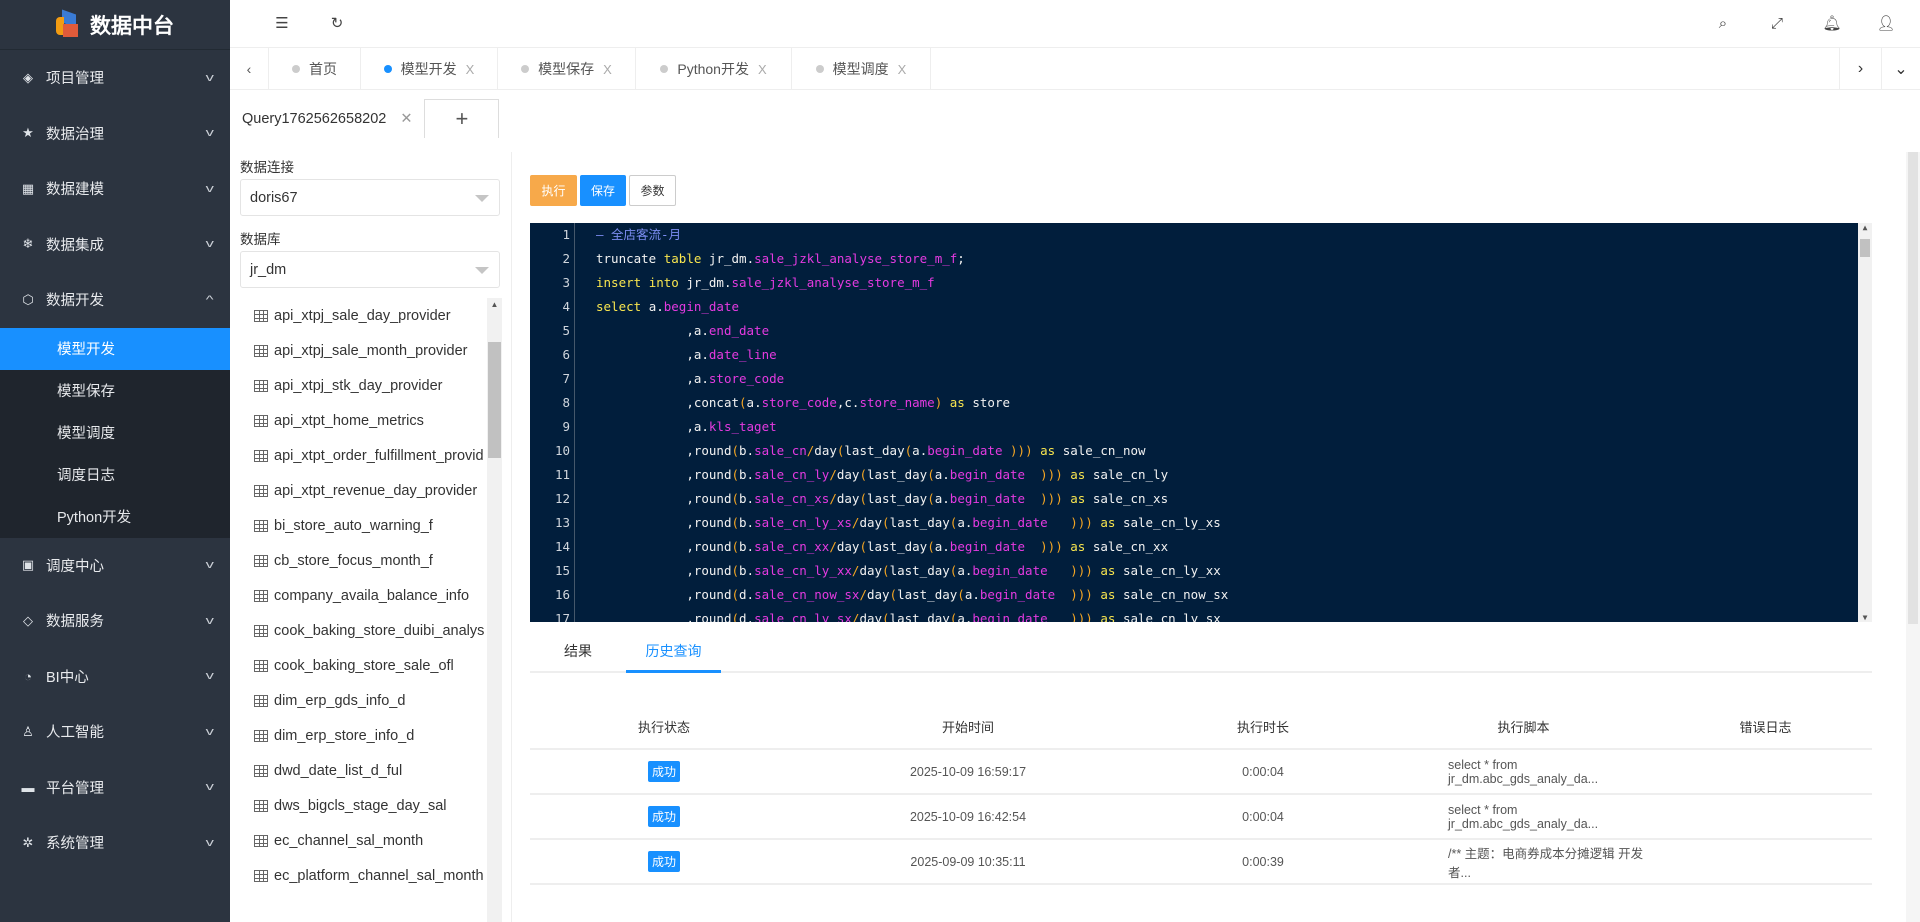 The image size is (1920, 922). Describe the element at coordinates (282, 23) in the screenshot. I see `collapse-menu-icon: ☰` at that location.